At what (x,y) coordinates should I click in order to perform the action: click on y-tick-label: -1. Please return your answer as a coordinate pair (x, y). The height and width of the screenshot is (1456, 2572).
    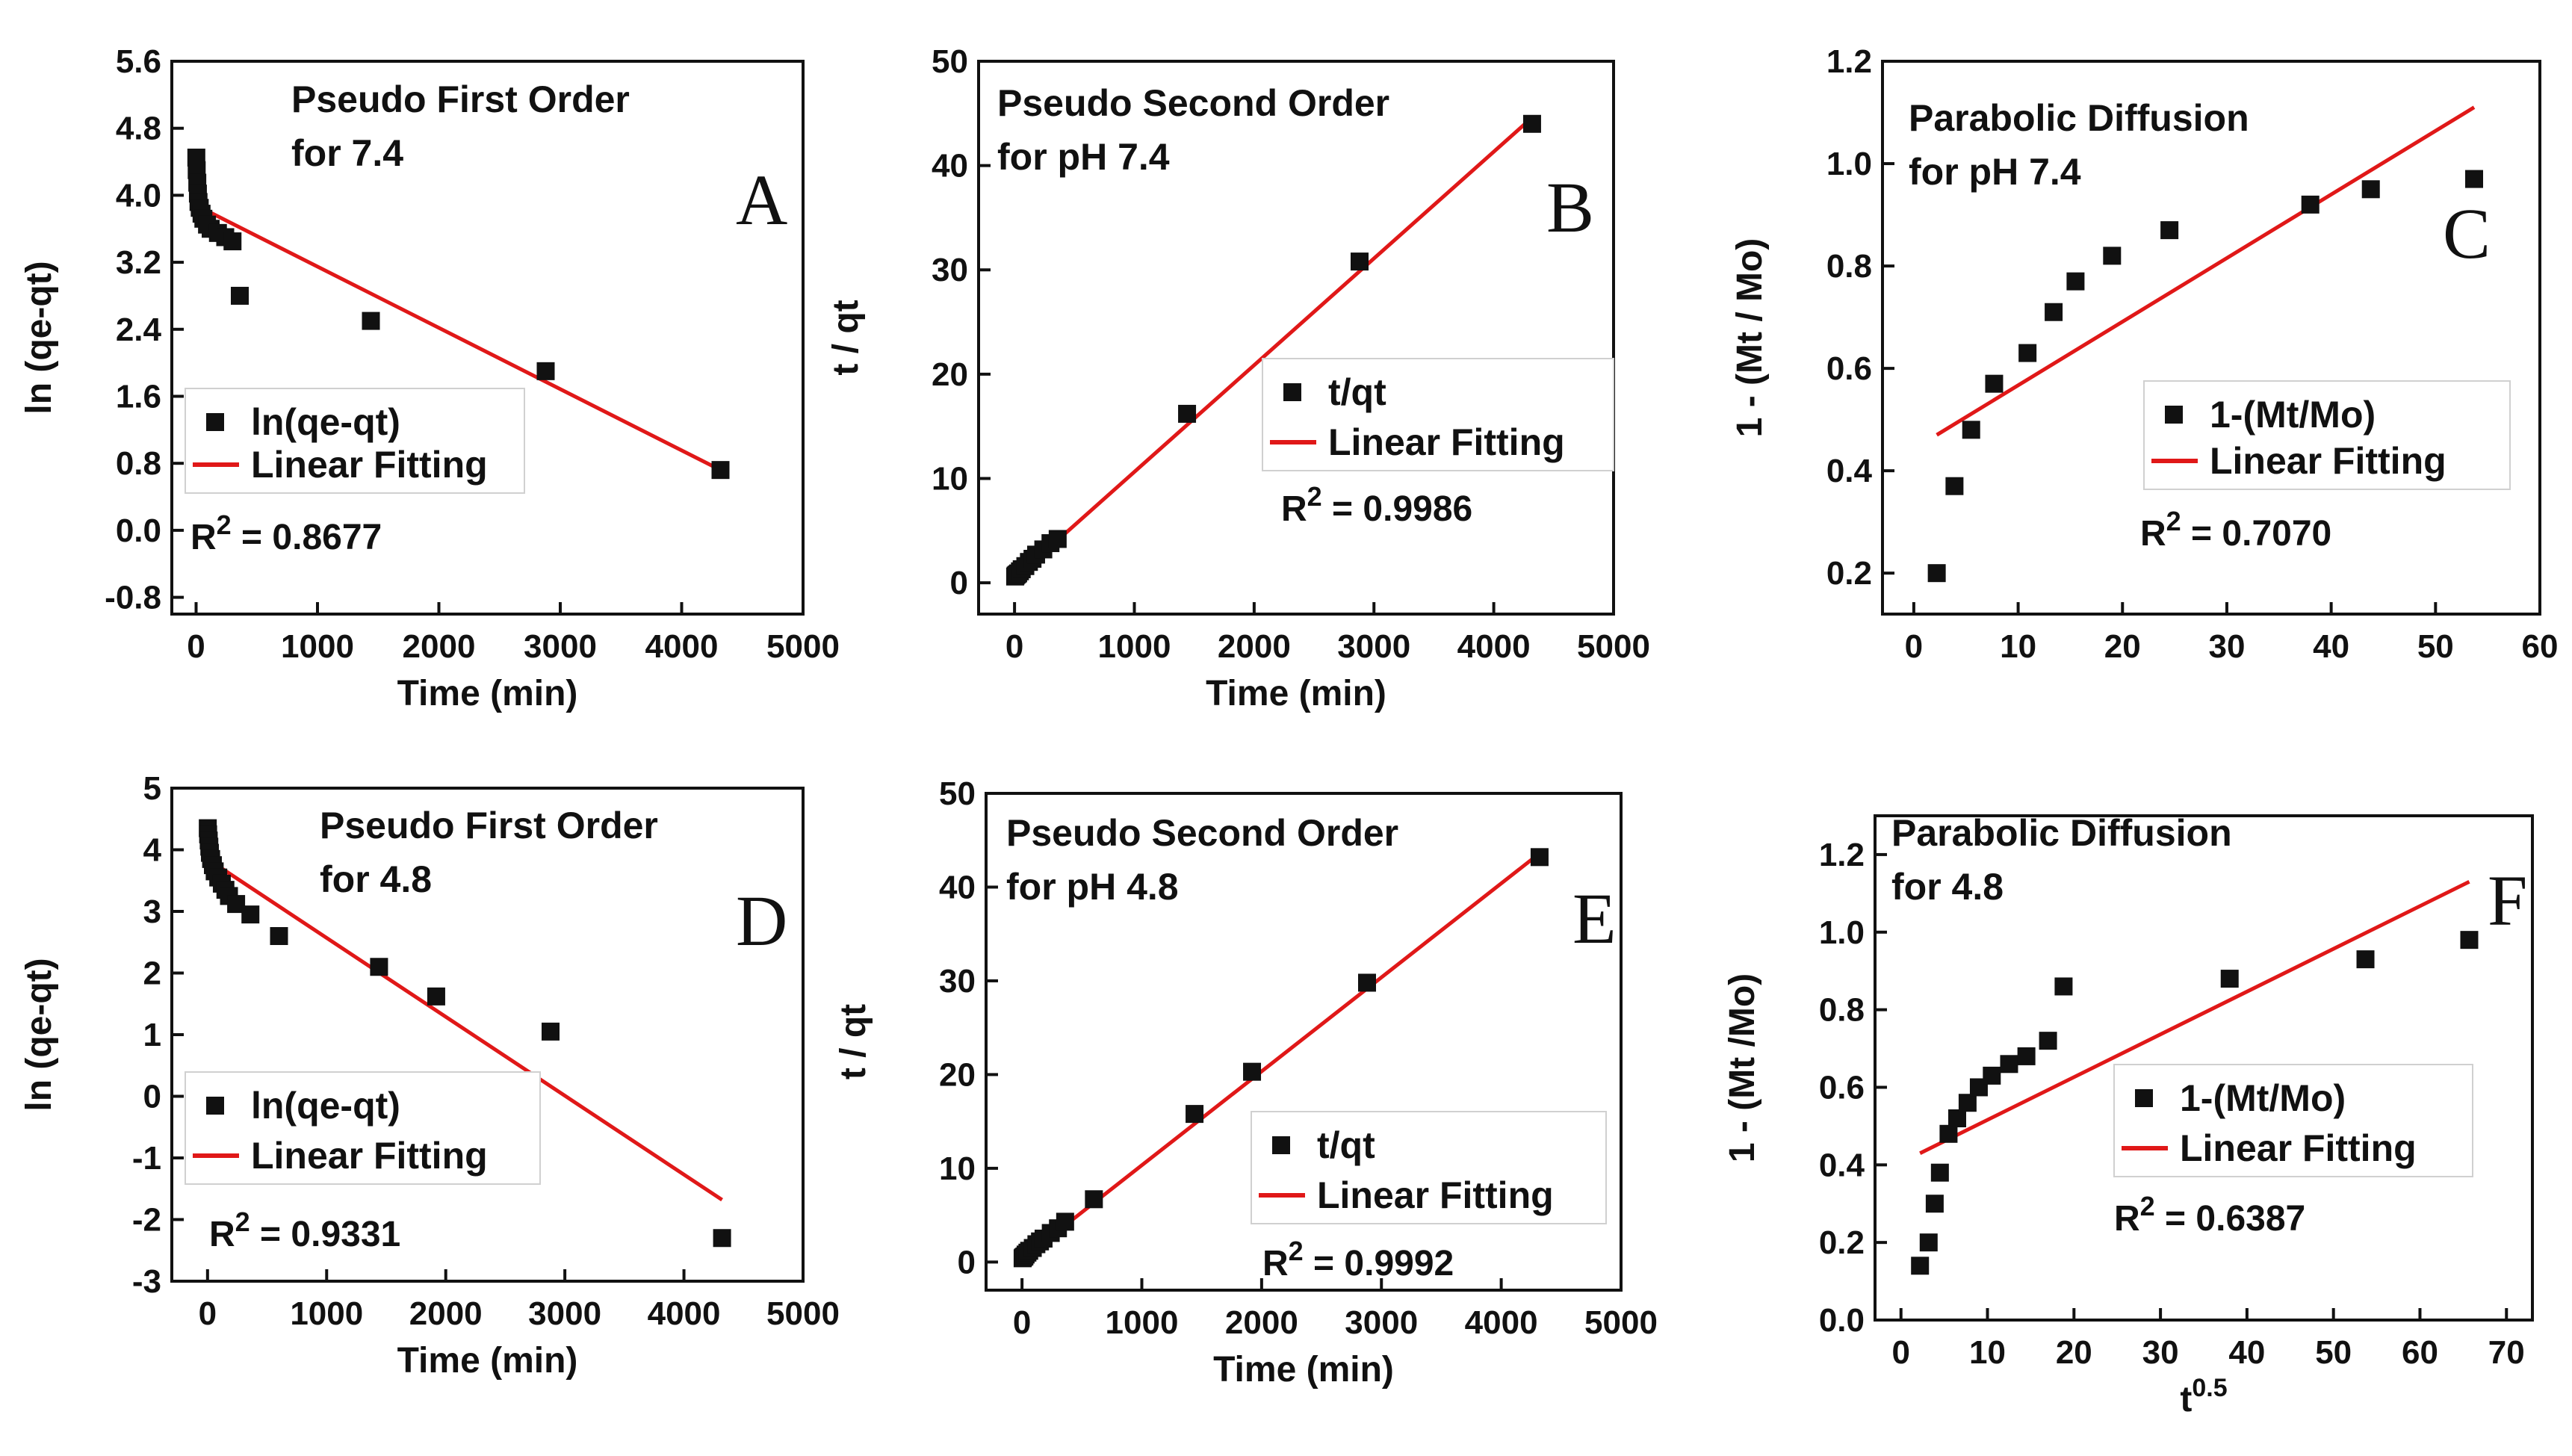
    Looking at the image, I should click on (146, 1158).